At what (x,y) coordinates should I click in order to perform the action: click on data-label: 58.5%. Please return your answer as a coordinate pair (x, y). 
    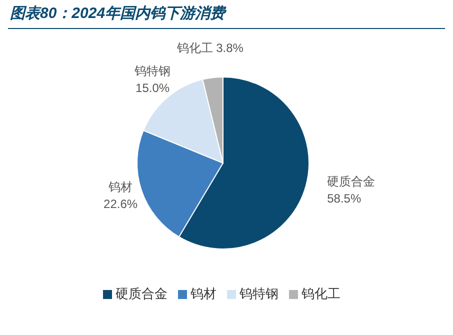
    Looking at the image, I should click on (344, 199).